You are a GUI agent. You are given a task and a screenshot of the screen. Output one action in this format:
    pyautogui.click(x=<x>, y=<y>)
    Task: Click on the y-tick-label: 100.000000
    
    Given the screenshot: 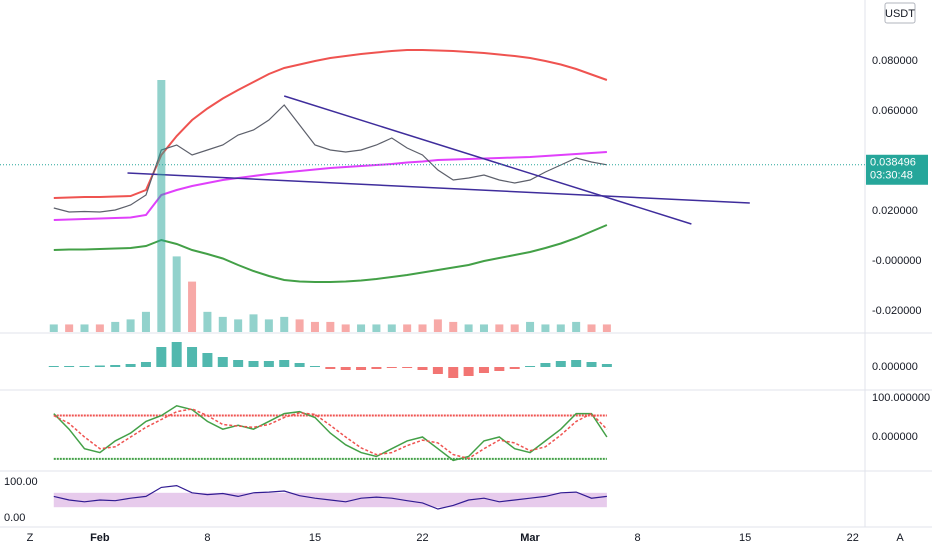 What is the action you would take?
    pyautogui.click(x=901, y=398)
    